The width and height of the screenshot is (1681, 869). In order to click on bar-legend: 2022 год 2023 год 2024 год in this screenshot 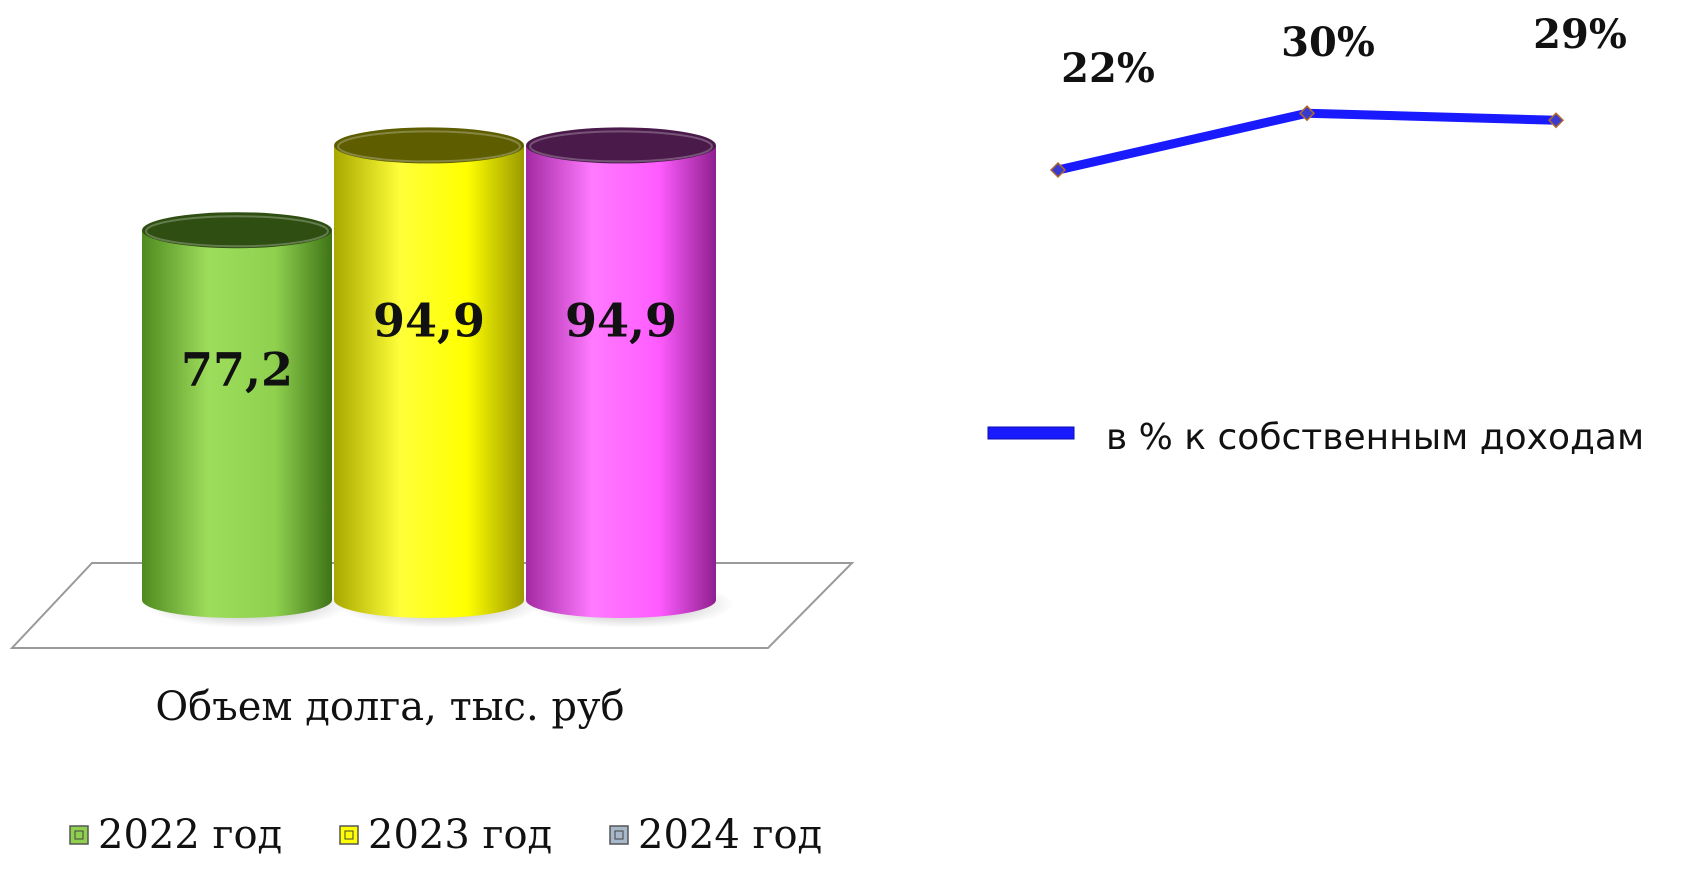, I will do `click(445, 835)`.